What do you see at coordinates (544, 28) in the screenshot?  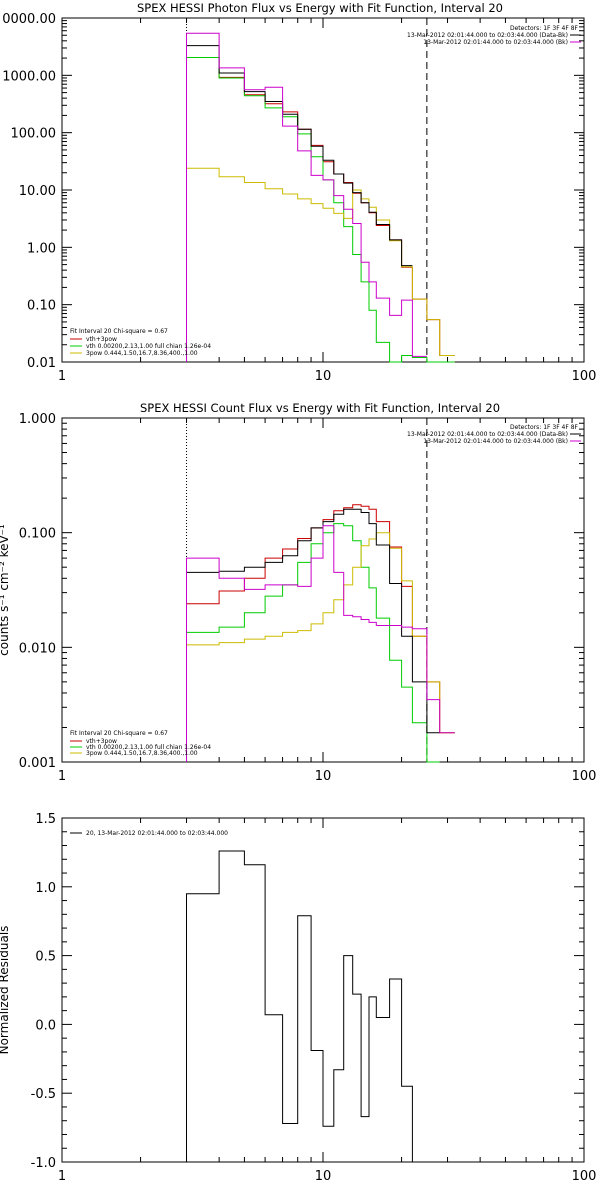 I see `photon-detectors-label: Detectors: 1F 3F 4F 8F` at bounding box center [544, 28].